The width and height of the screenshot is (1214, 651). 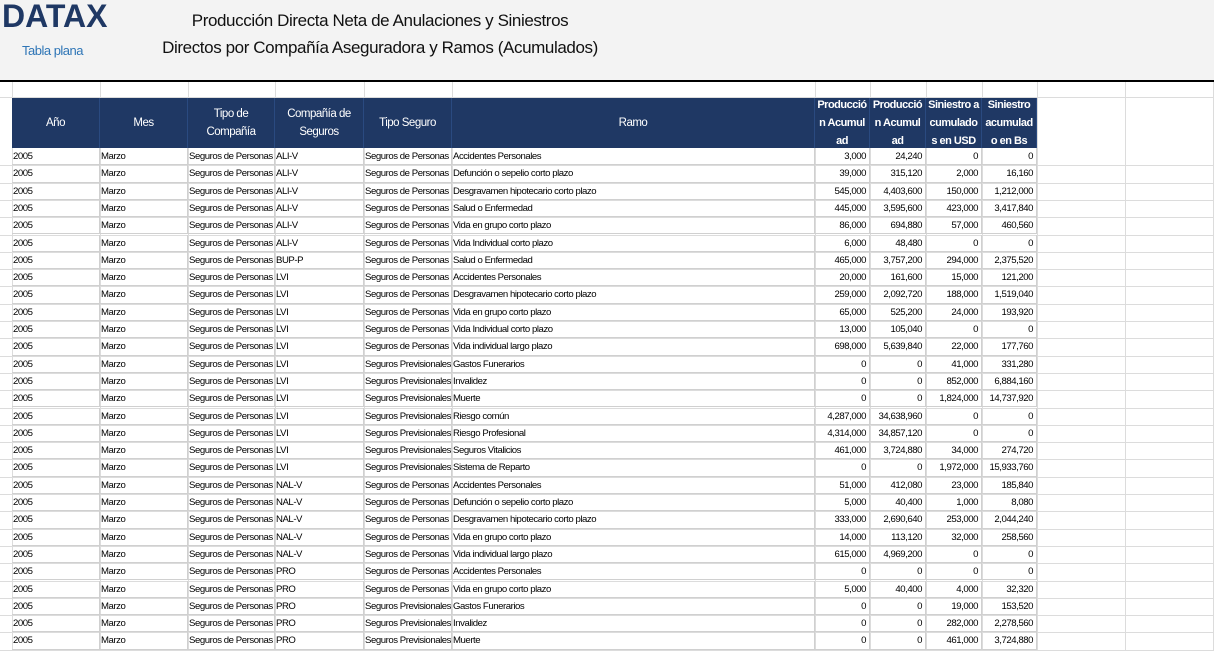 I want to click on table-cell: 412,080, so click(x=898, y=485).